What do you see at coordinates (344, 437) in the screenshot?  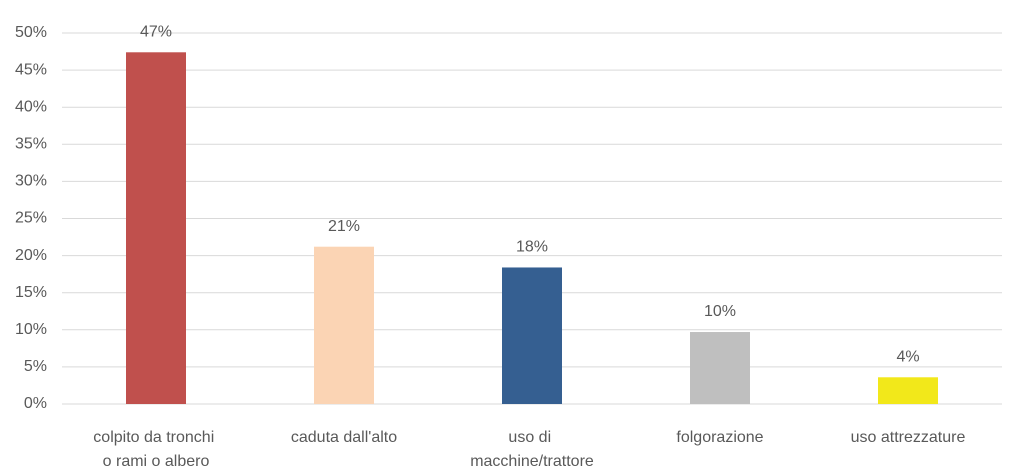 I see `x-tick-label: caduta dall'alto` at bounding box center [344, 437].